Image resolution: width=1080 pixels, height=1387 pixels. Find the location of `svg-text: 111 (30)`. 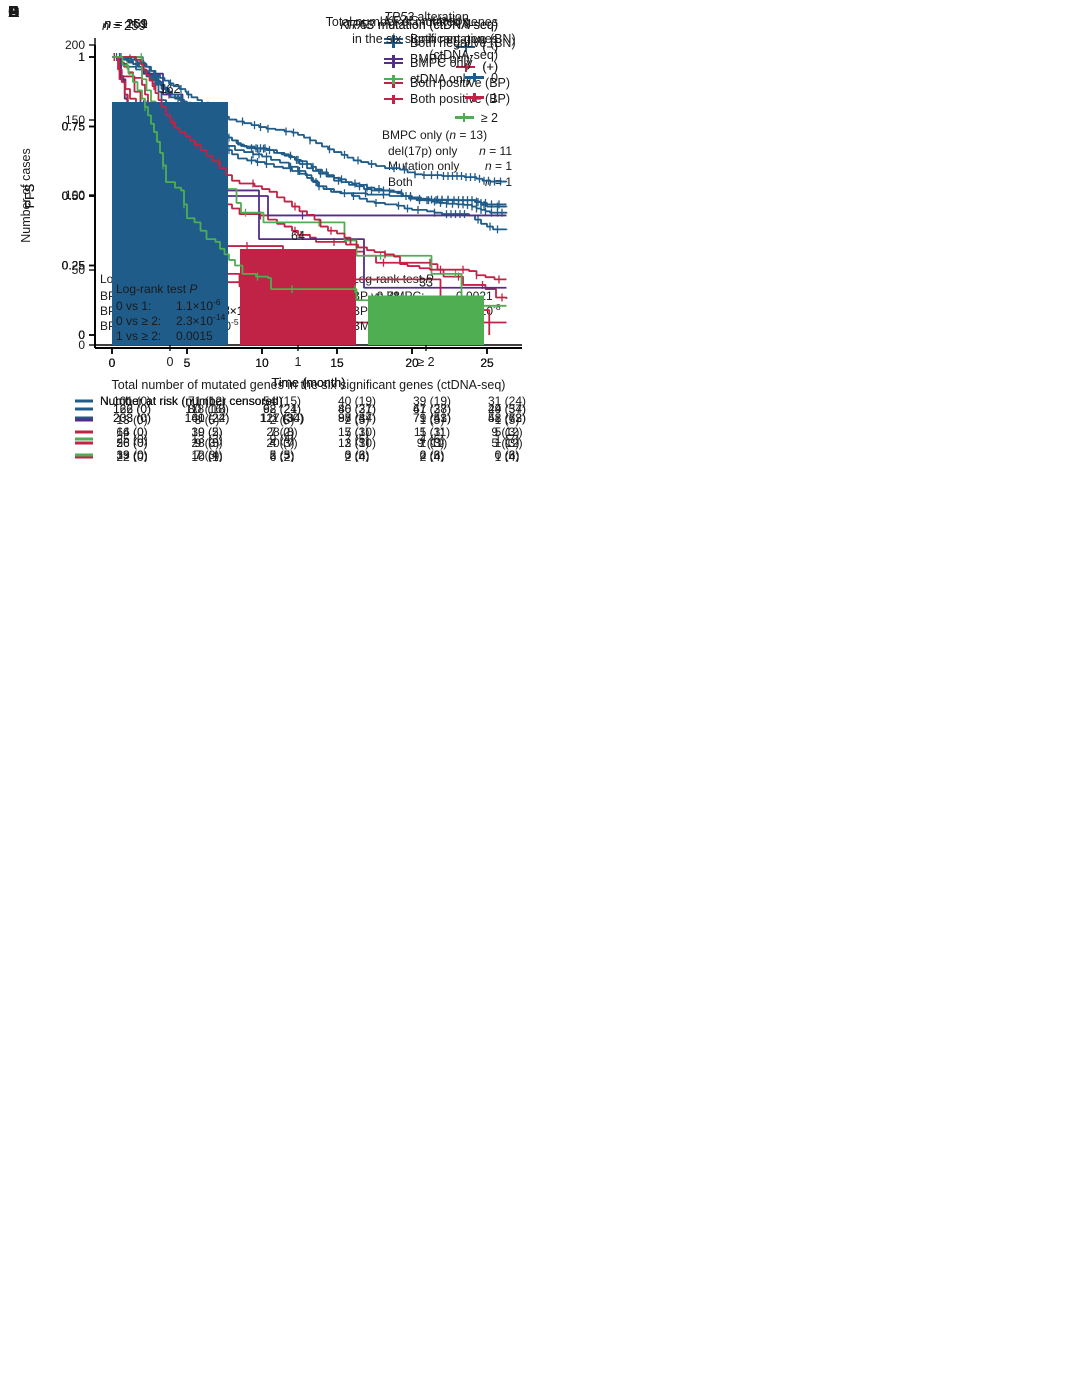

svg-text: 111 (30) is located at coordinates (282, 418).